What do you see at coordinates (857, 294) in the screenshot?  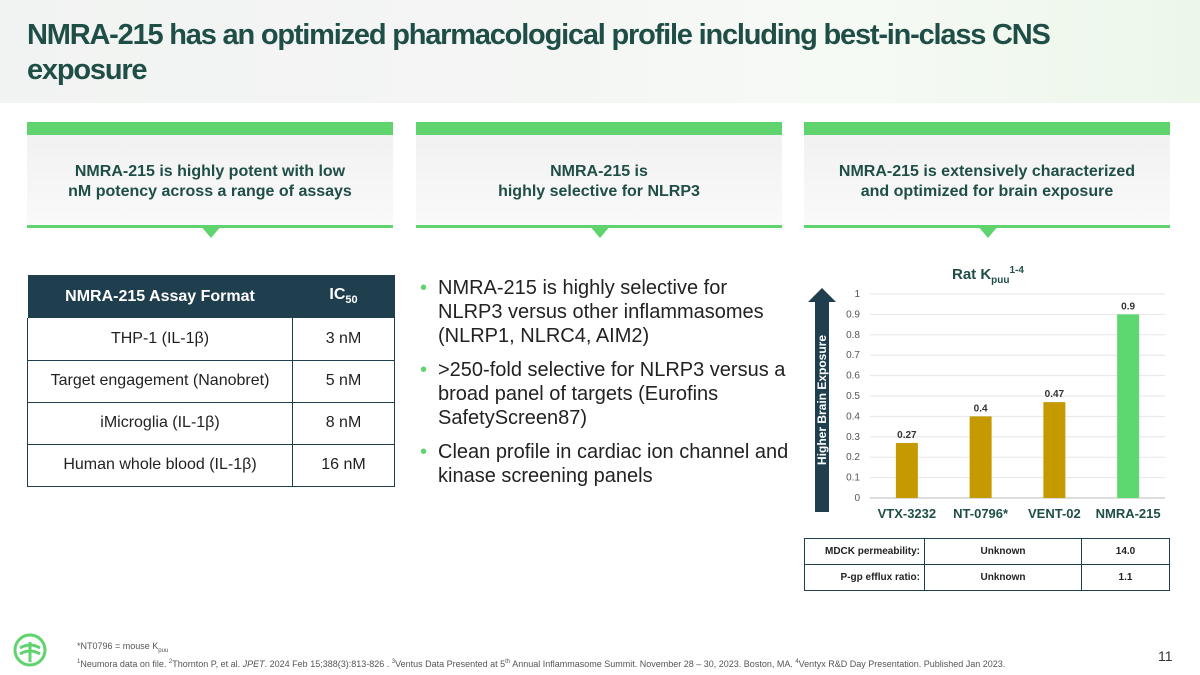 I see `y-tick-label: 1` at bounding box center [857, 294].